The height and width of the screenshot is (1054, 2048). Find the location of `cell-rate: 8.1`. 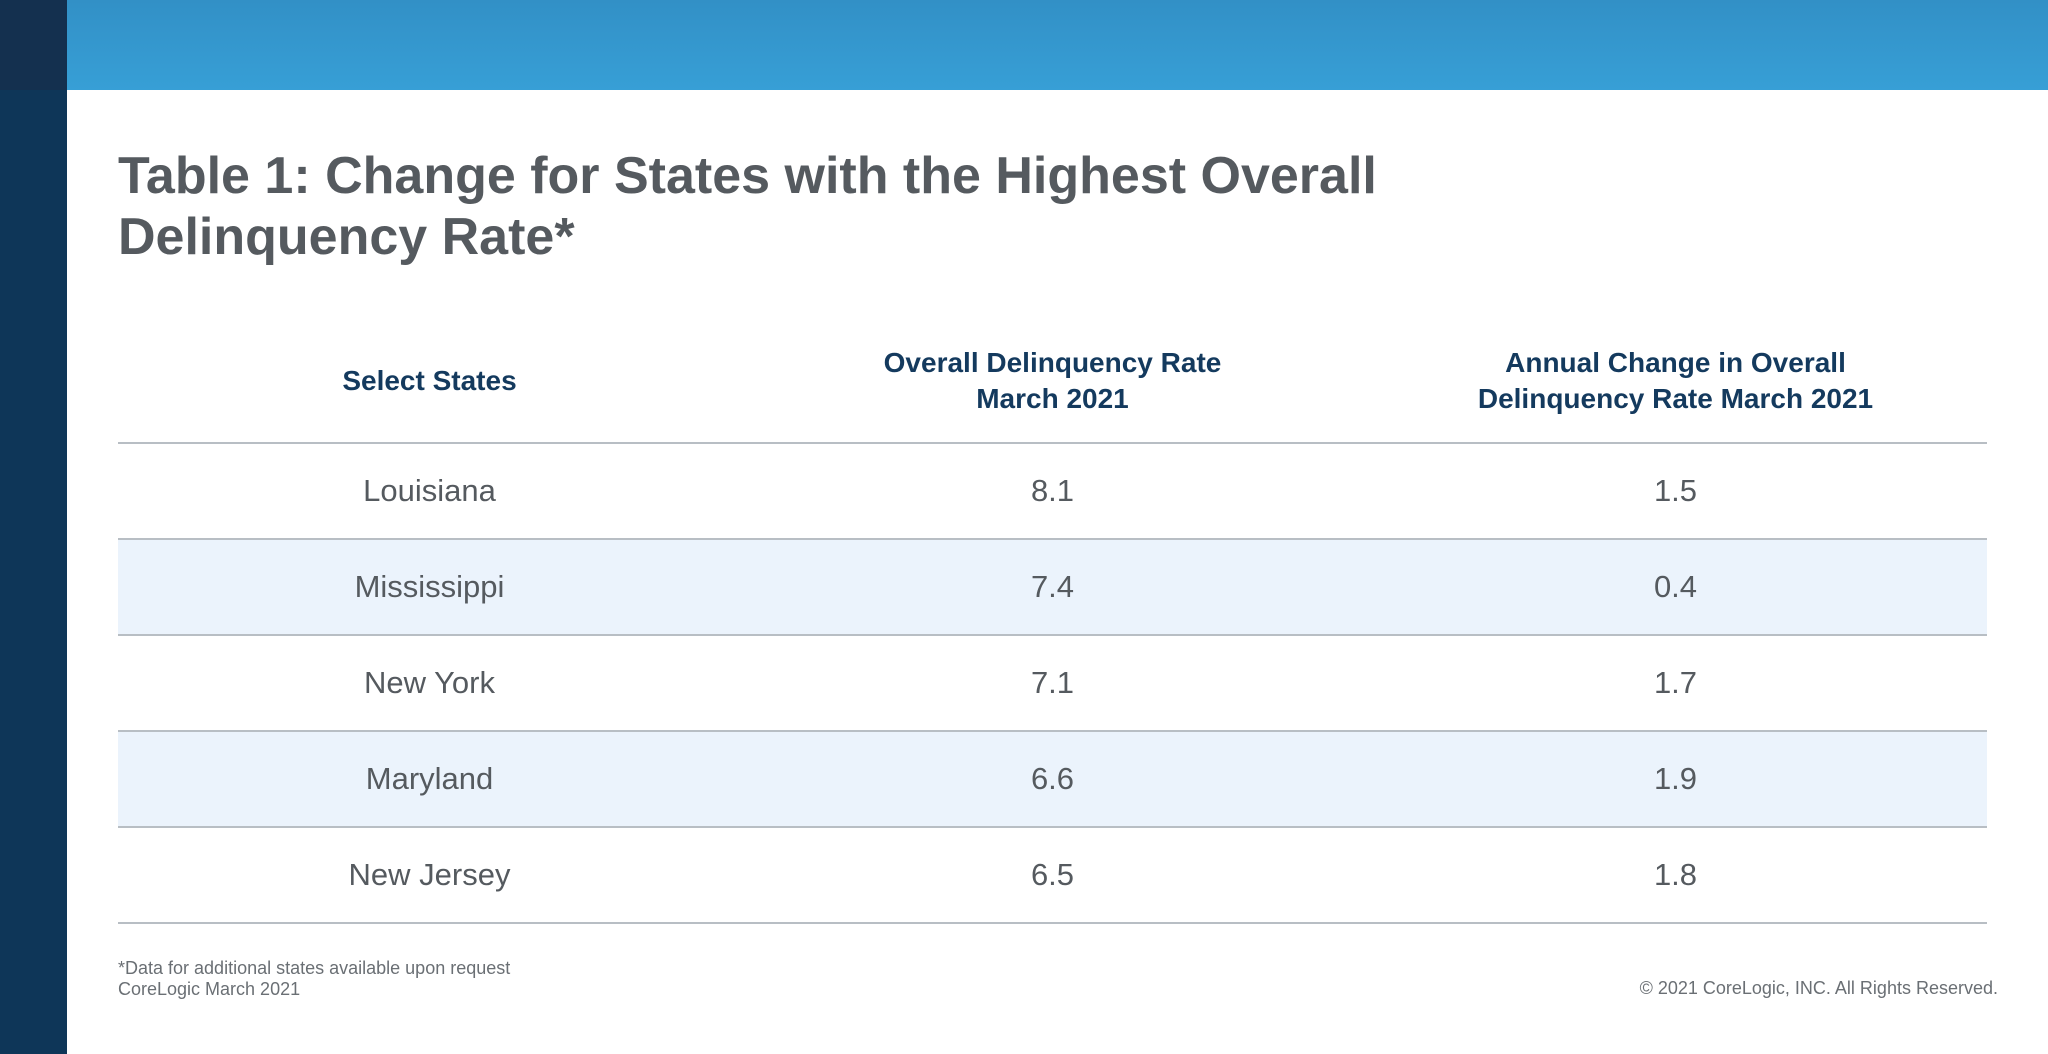

cell-rate: 8.1 is located at coordinates (1052, 490).